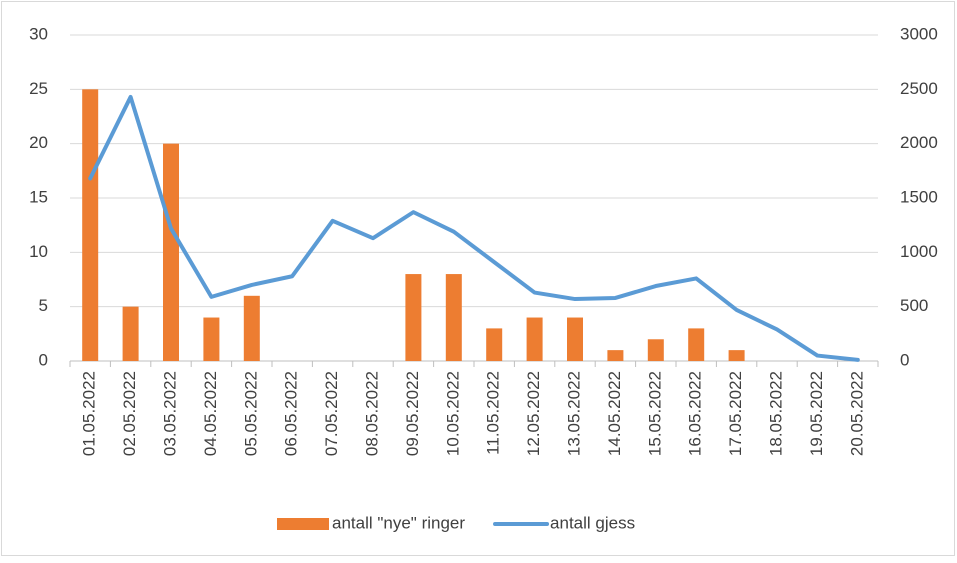  What do you see at coordinates (904, 359) in the screenshot?
I see `y2-tick-label: 0` at bounding box center [904, 359].